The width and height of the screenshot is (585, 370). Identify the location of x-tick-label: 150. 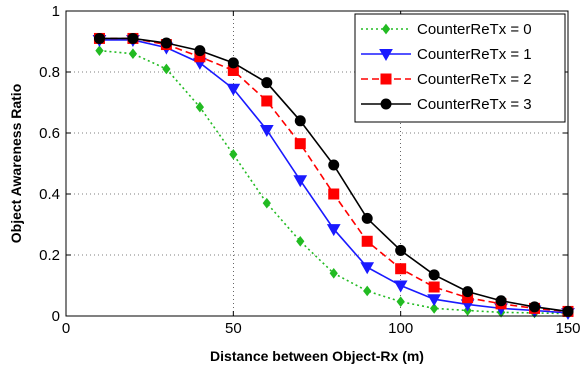
(567, 328).